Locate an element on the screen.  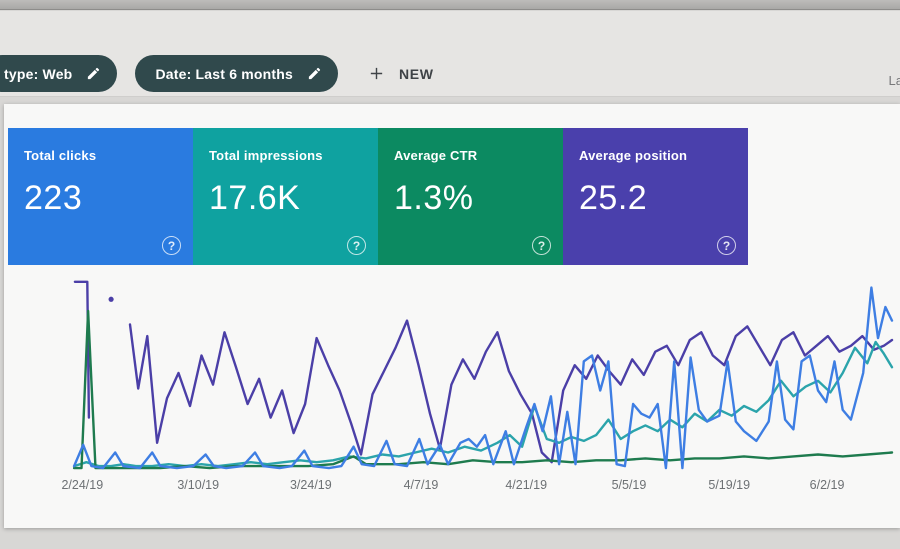
x-axis-tick-label: 2/24/19 is located at coordinates (82, 485).